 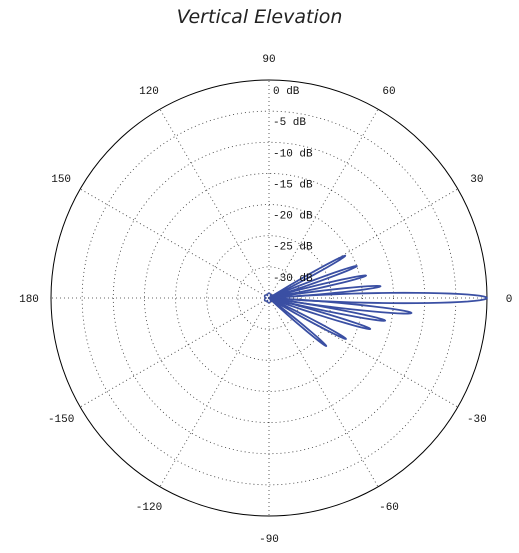 I want to click on angle-label-0: 0, so click(x=509, y=300).